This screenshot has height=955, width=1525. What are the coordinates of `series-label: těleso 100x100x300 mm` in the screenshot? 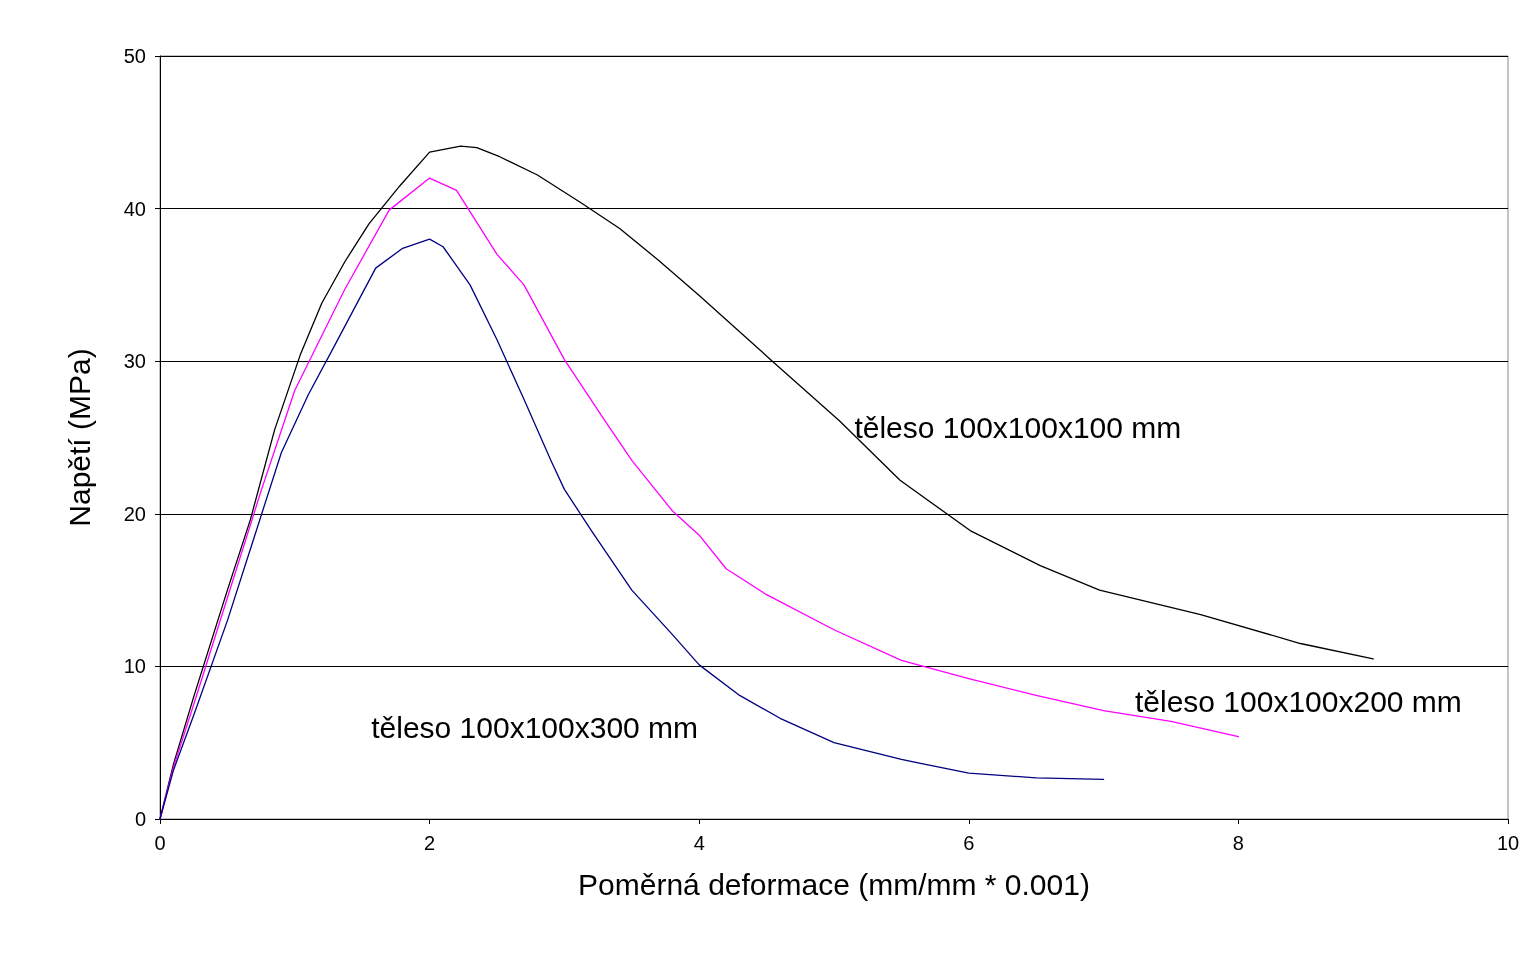 It's located at (535, 727).